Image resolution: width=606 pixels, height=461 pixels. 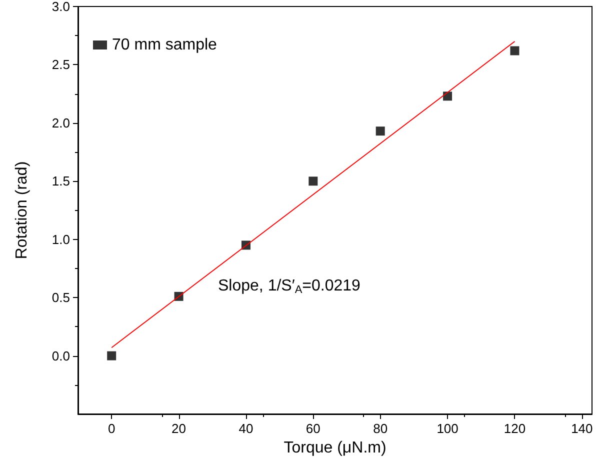 I want to click on x-tick-label: 80, so click(x=380, y=428).